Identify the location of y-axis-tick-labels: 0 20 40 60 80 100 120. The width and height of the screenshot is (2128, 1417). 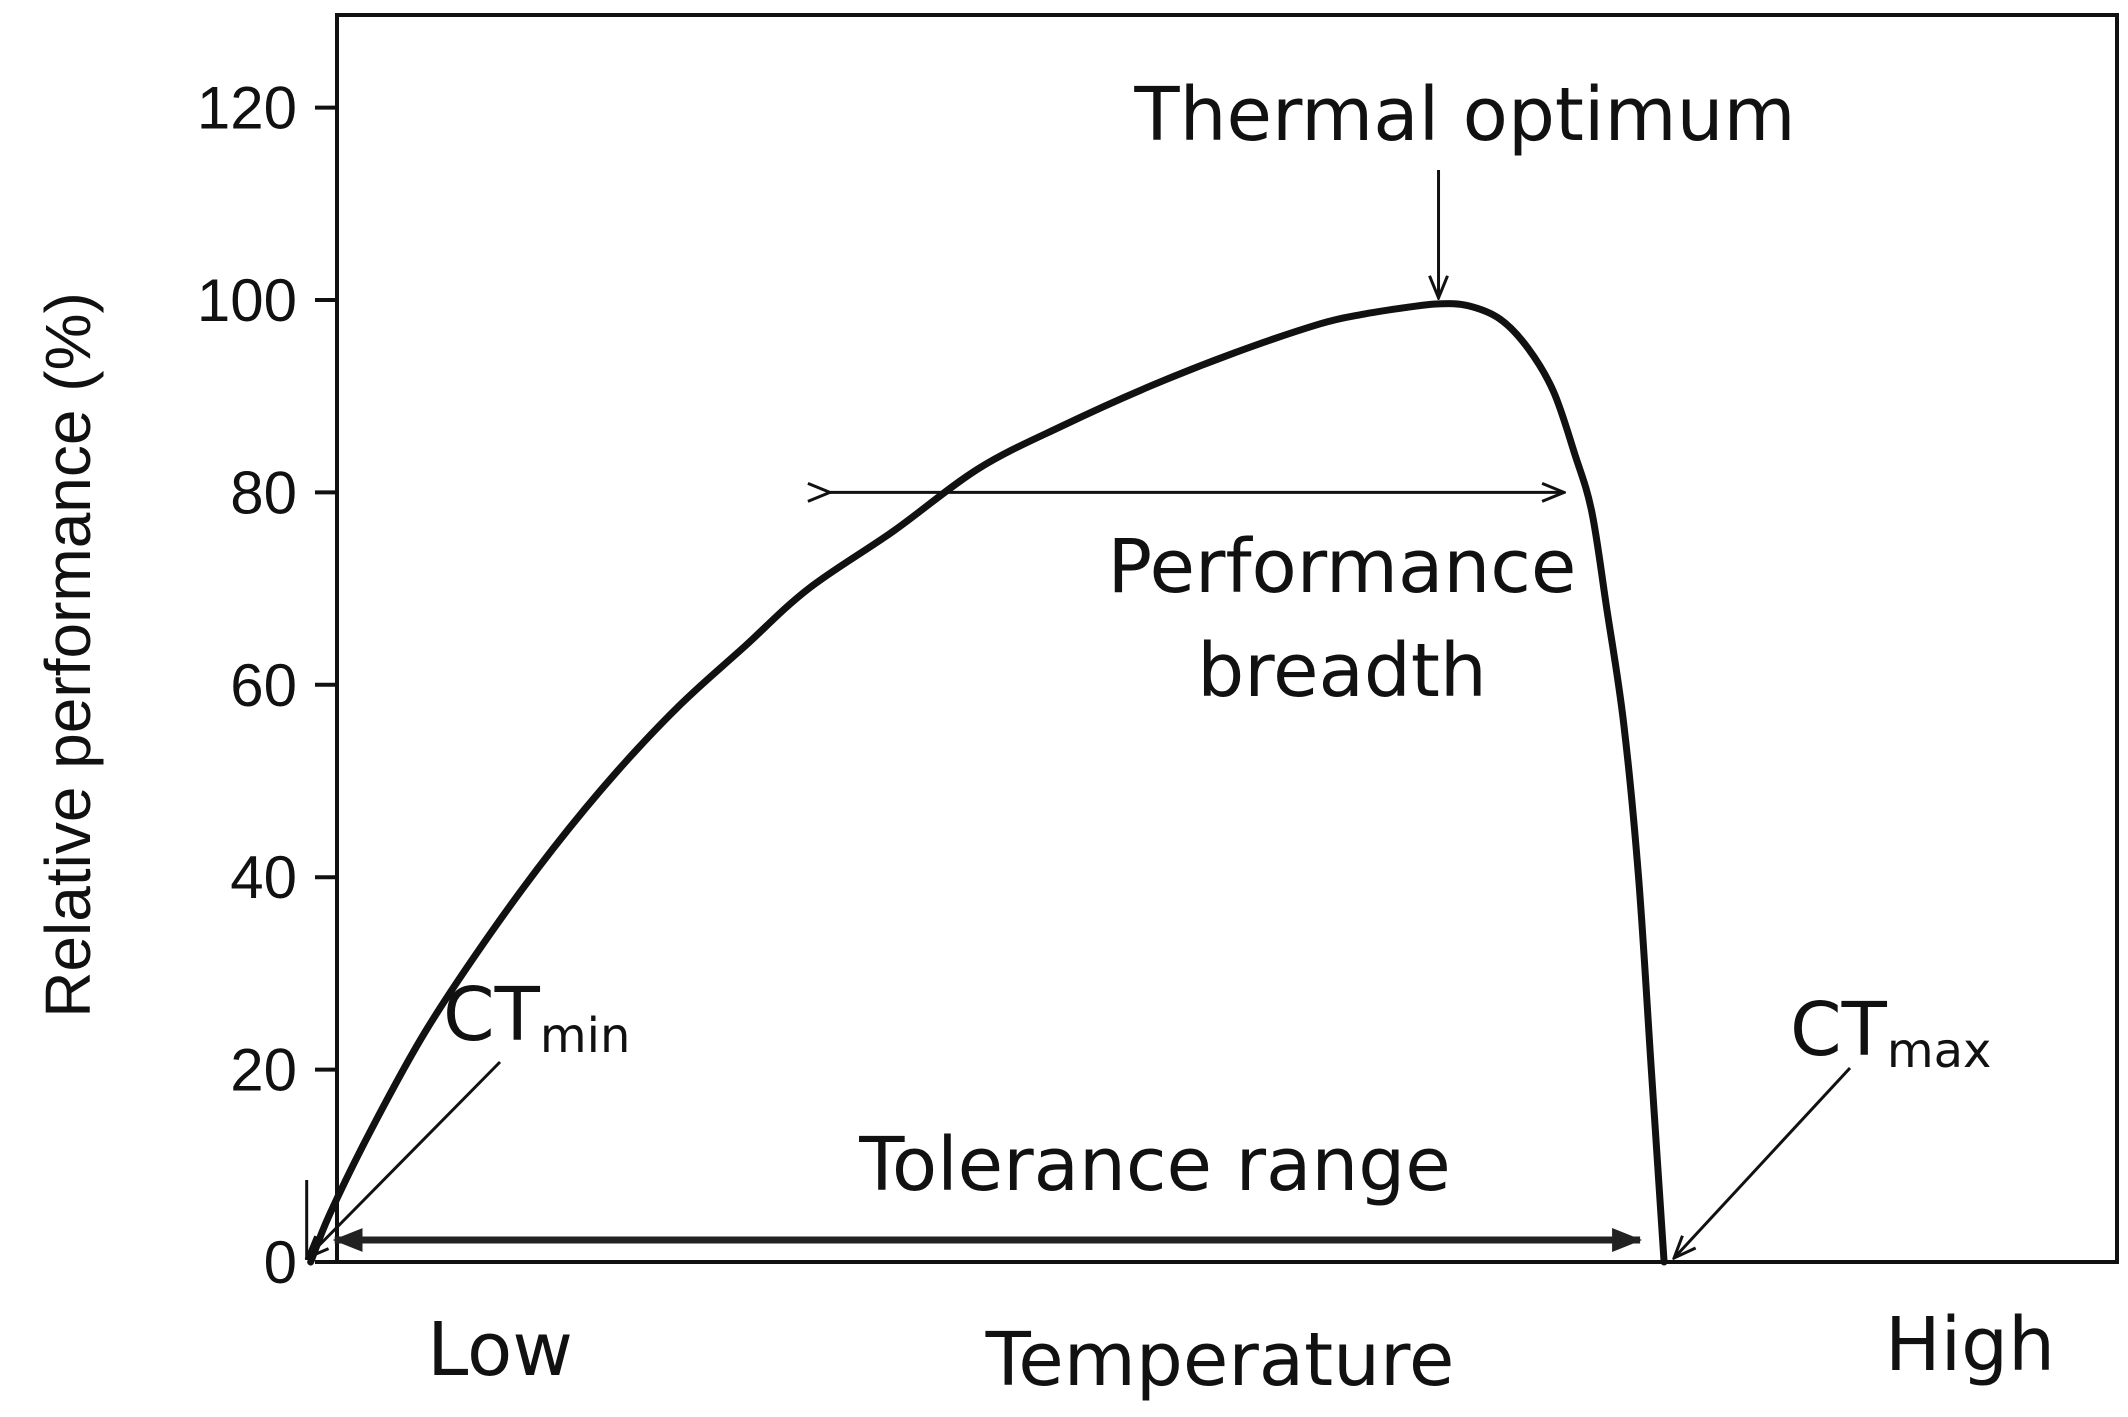
(247, 685).